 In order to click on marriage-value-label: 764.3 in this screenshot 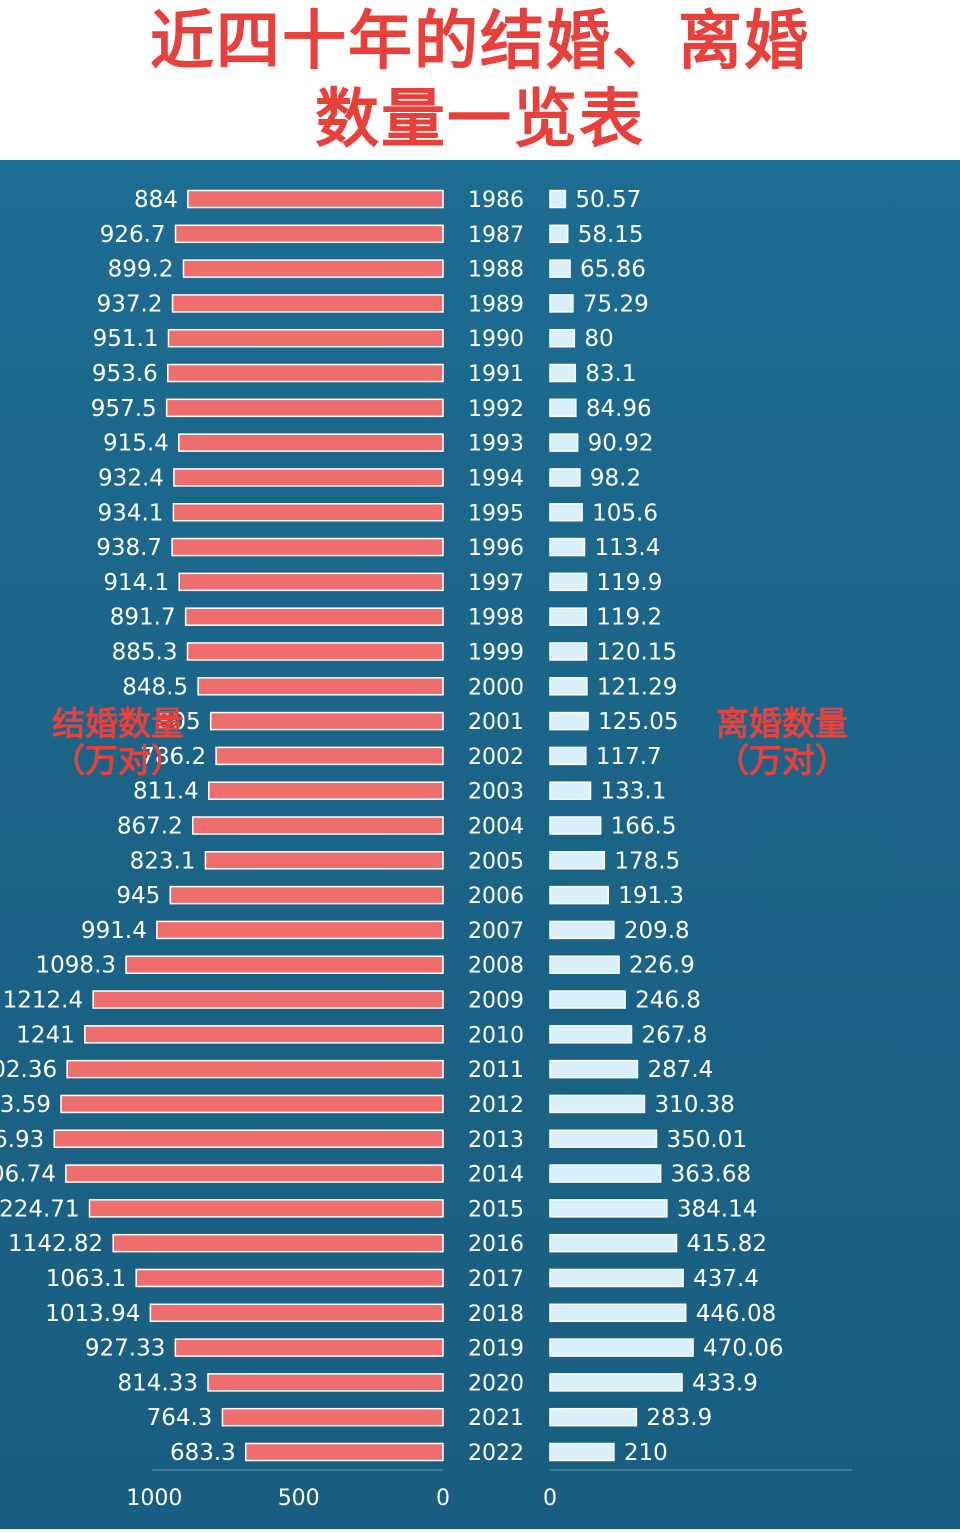, I will do `click(180, 1418)`.